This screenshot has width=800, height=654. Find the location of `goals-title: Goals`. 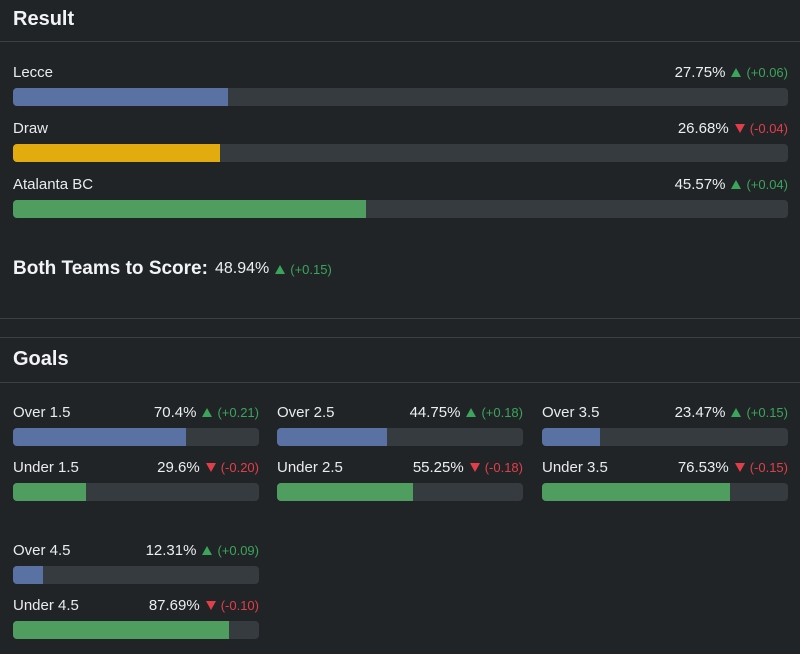

goals-title: Goals is located at coordinates (41, 359).